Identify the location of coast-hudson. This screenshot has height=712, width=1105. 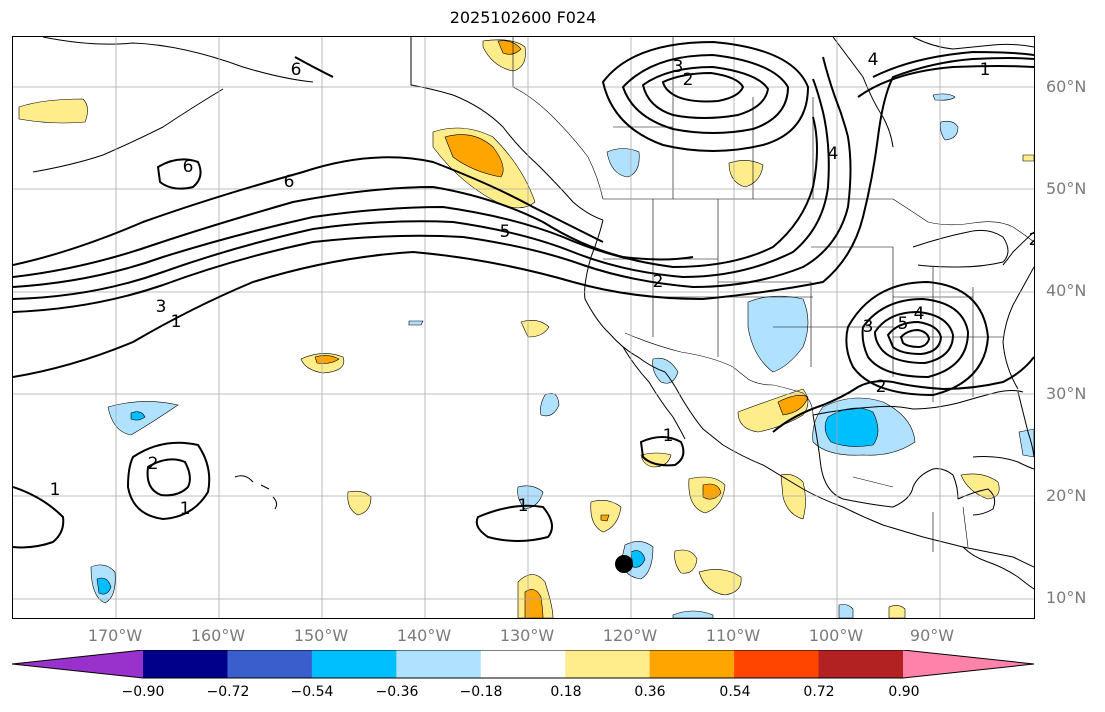
(973, 43).